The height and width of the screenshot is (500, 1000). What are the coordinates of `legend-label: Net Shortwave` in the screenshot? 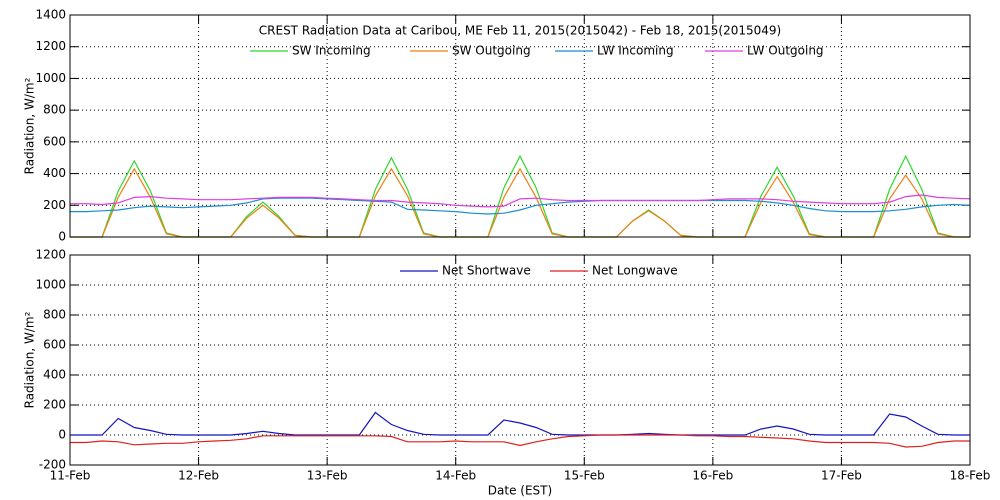 It's located at (486, 271).